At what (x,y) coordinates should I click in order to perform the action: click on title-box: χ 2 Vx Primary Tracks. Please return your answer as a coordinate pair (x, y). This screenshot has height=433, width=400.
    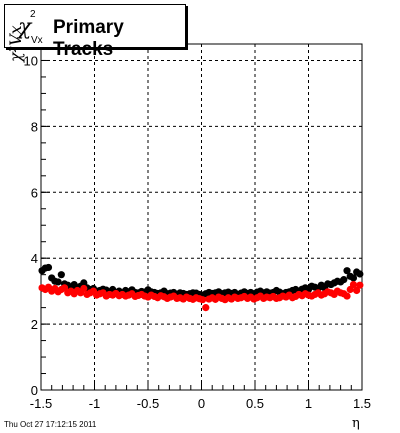
    Looking at the image, I should click on (95, 32).